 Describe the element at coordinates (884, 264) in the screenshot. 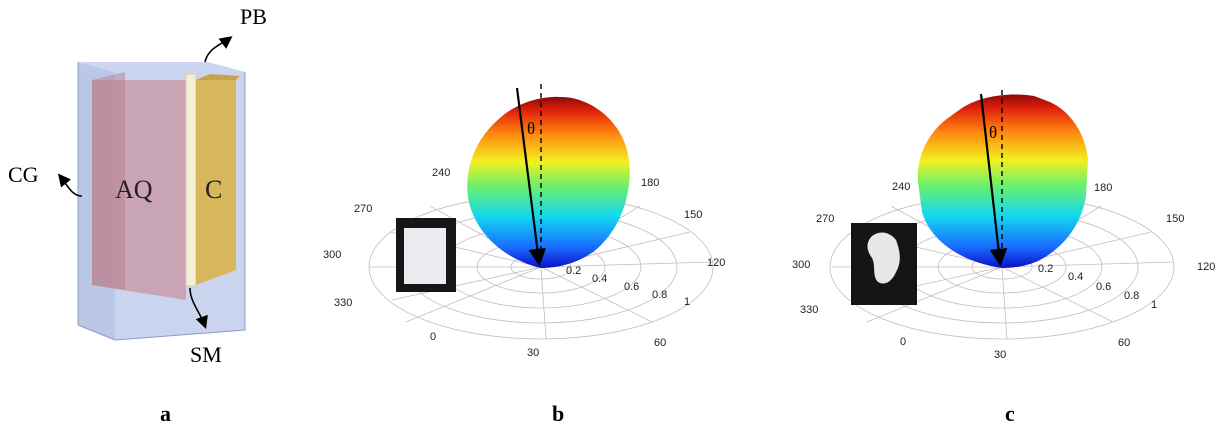

I see `inset-photo-c` at that location.